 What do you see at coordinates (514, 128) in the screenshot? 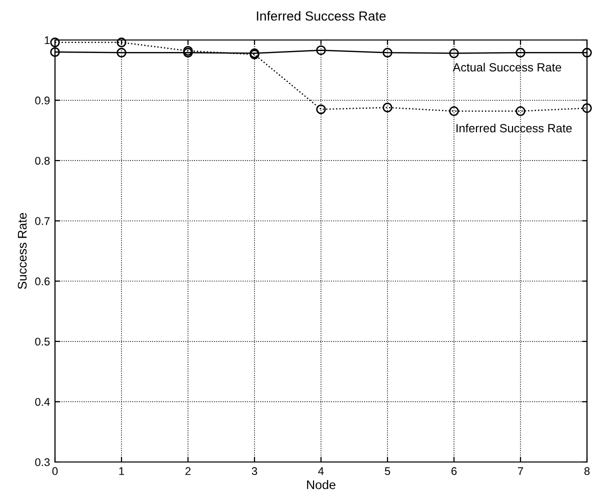
I see `series-label: Inferred Success Rate` at bounding box center [514, 128].